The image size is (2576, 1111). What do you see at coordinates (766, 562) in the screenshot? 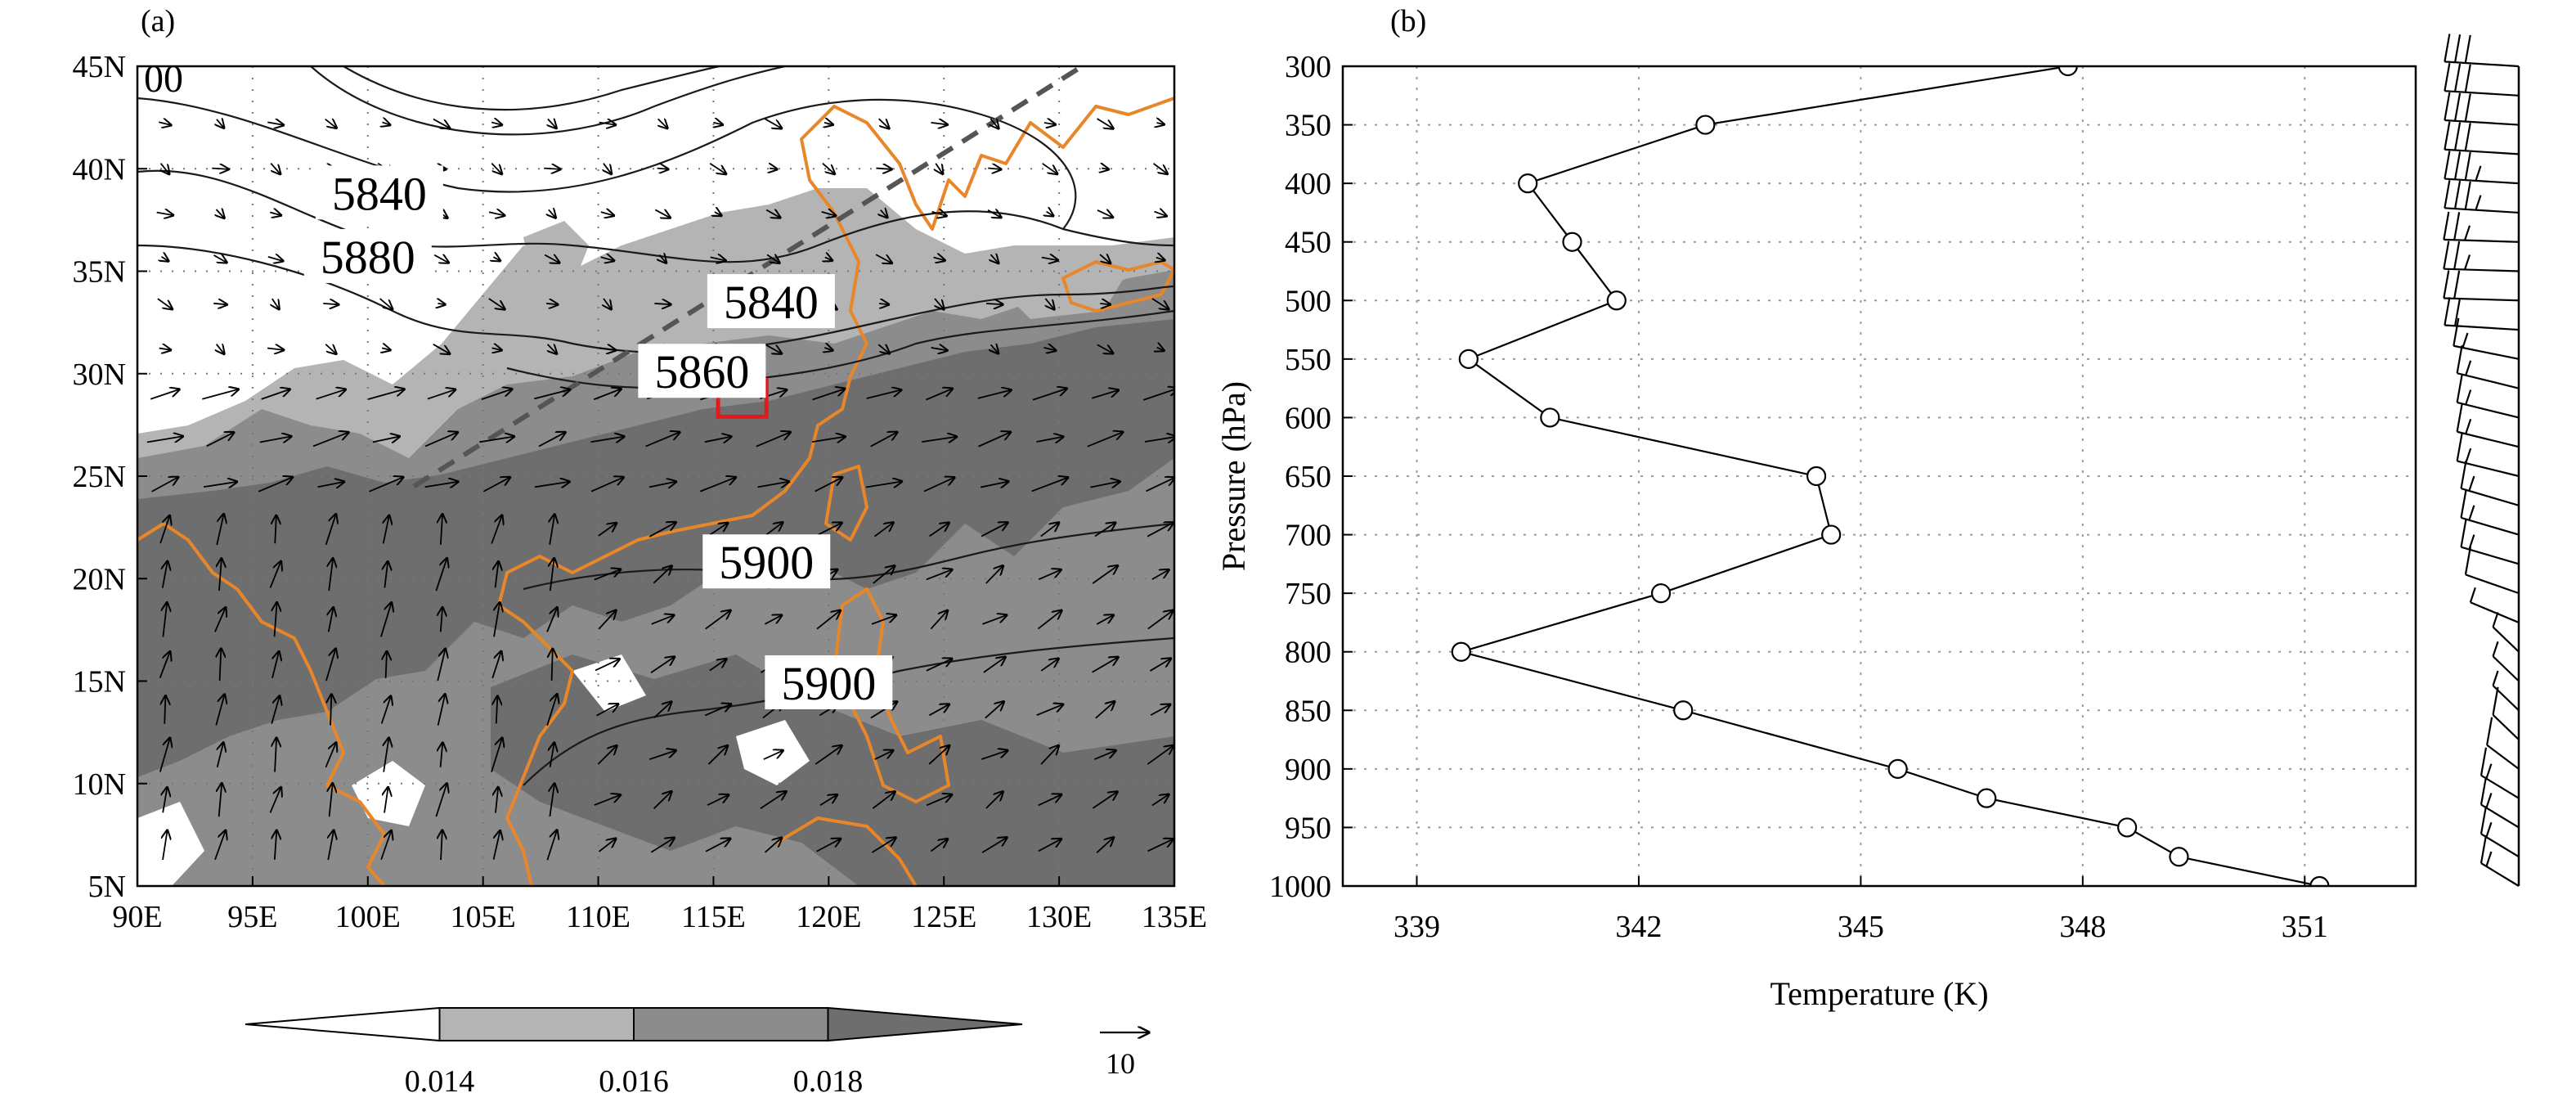
I see `contour-label: 5900` at bounding box center [766, 562].